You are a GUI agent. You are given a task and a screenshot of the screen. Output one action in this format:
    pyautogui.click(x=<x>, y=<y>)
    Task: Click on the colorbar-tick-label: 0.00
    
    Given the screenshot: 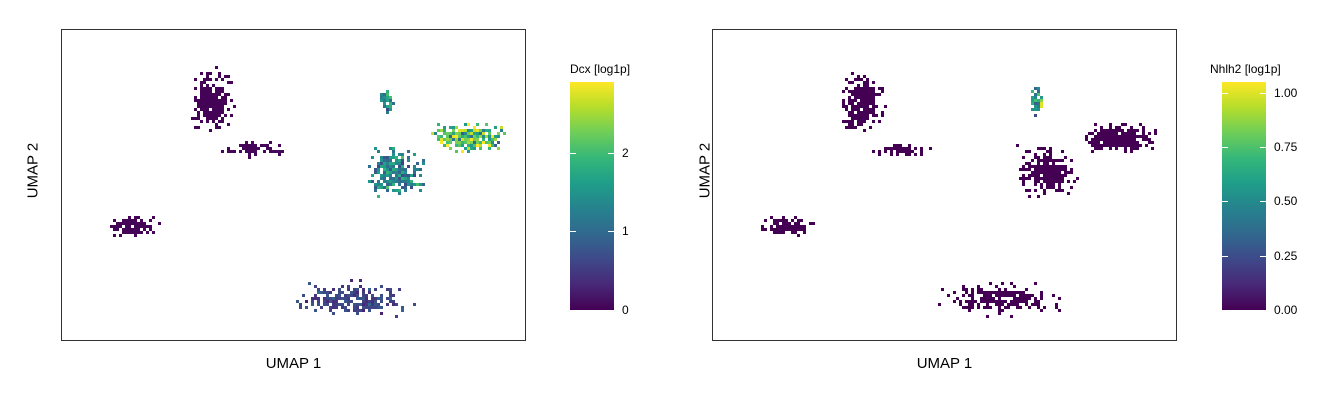 What is the action you would take?
    pyautogui.click(x=1286, y=310)
    